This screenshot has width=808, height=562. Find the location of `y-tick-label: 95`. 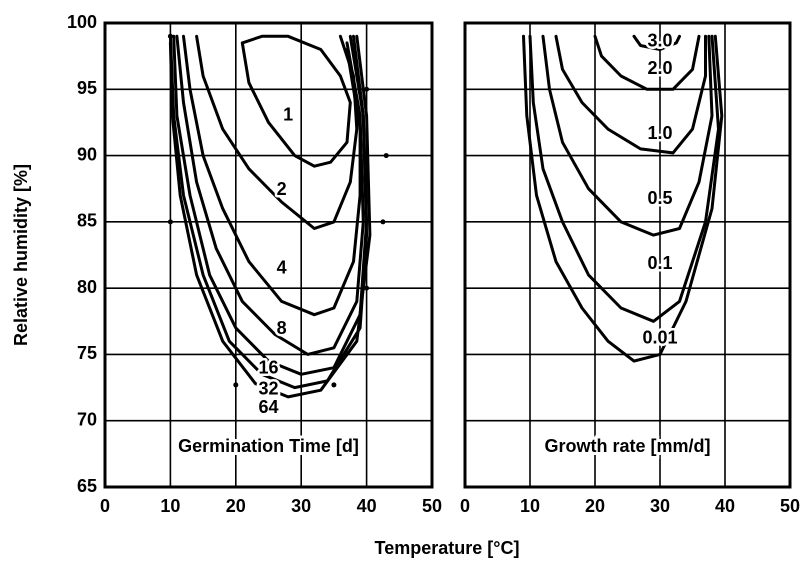

y-tick-label: 95 is located at coordinates (87, 88).